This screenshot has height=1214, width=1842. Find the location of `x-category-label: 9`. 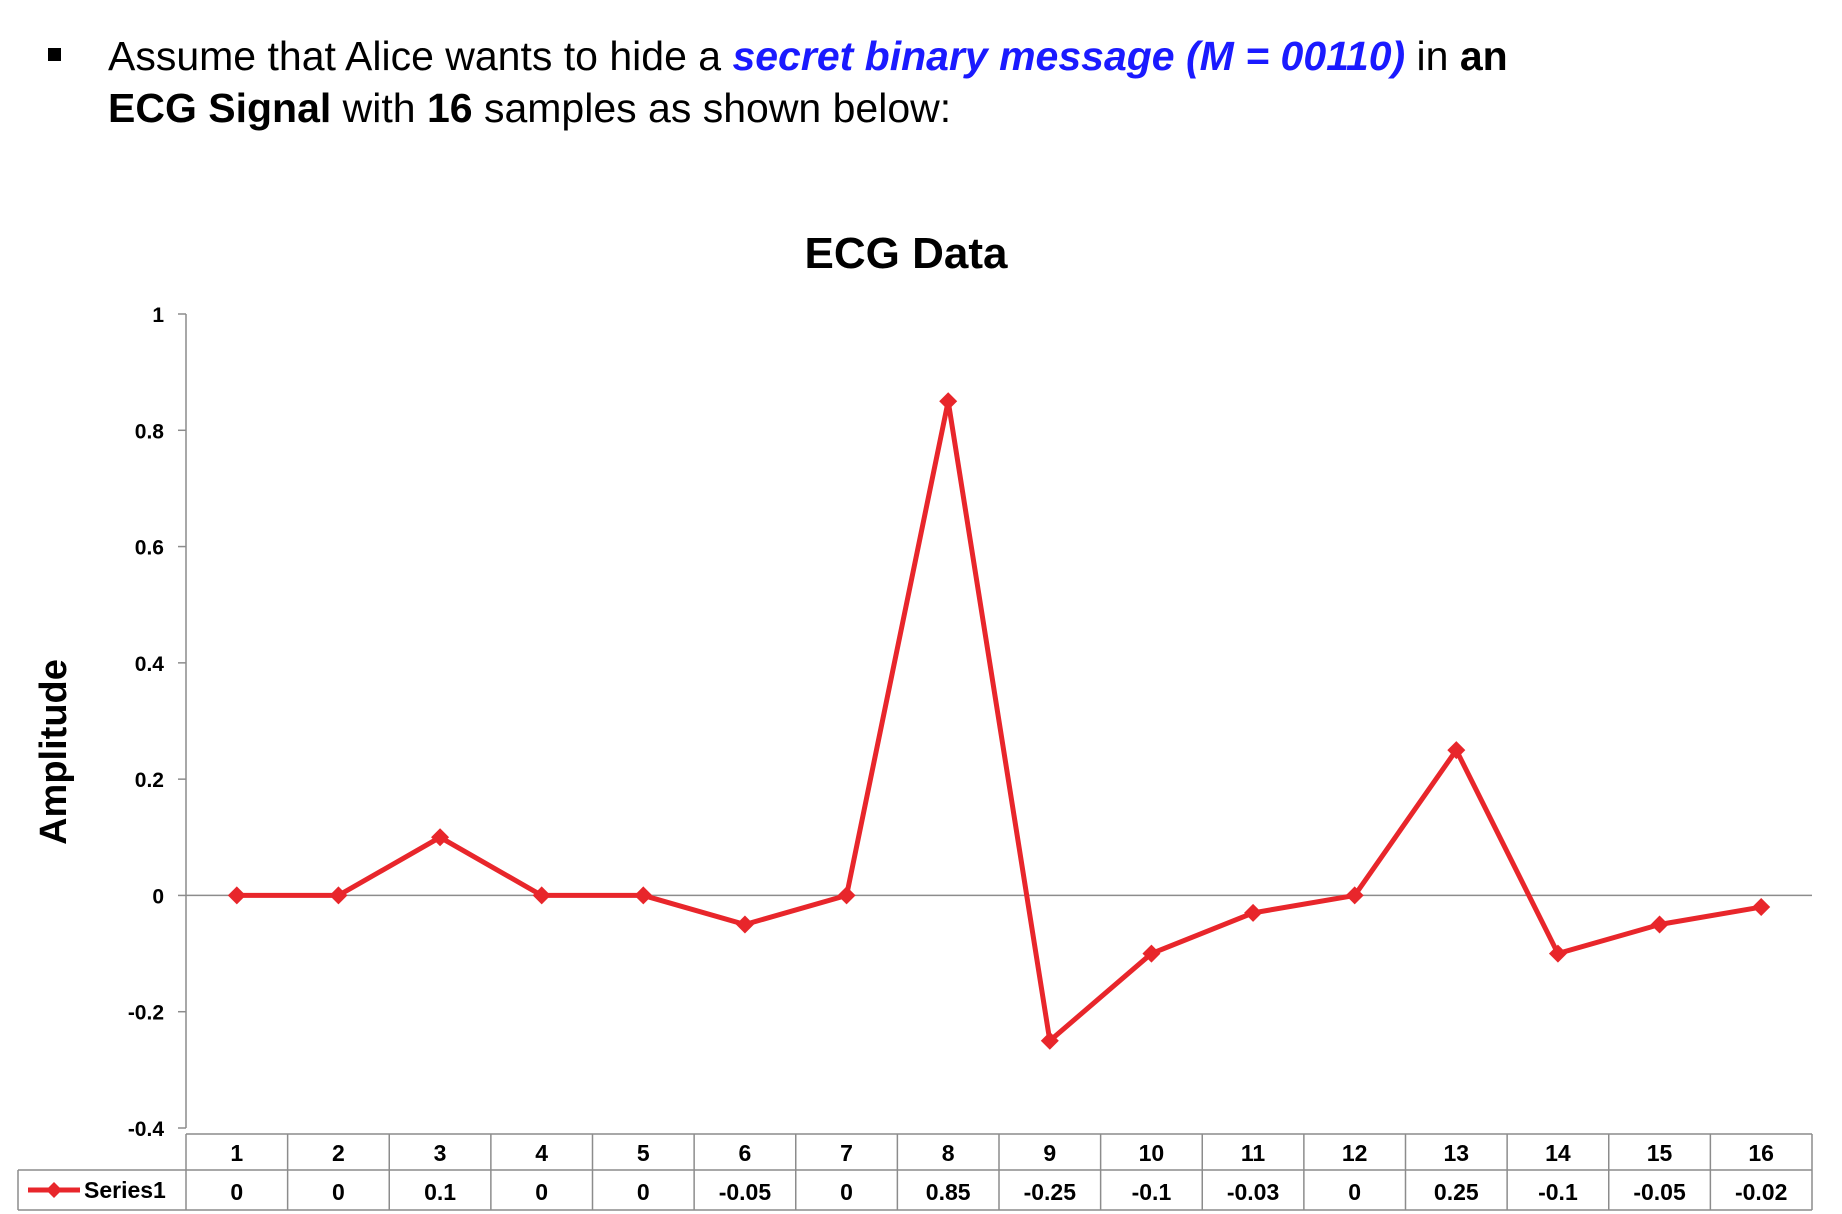

x-category-label: 9 is located at coordinates (1049, 1153).